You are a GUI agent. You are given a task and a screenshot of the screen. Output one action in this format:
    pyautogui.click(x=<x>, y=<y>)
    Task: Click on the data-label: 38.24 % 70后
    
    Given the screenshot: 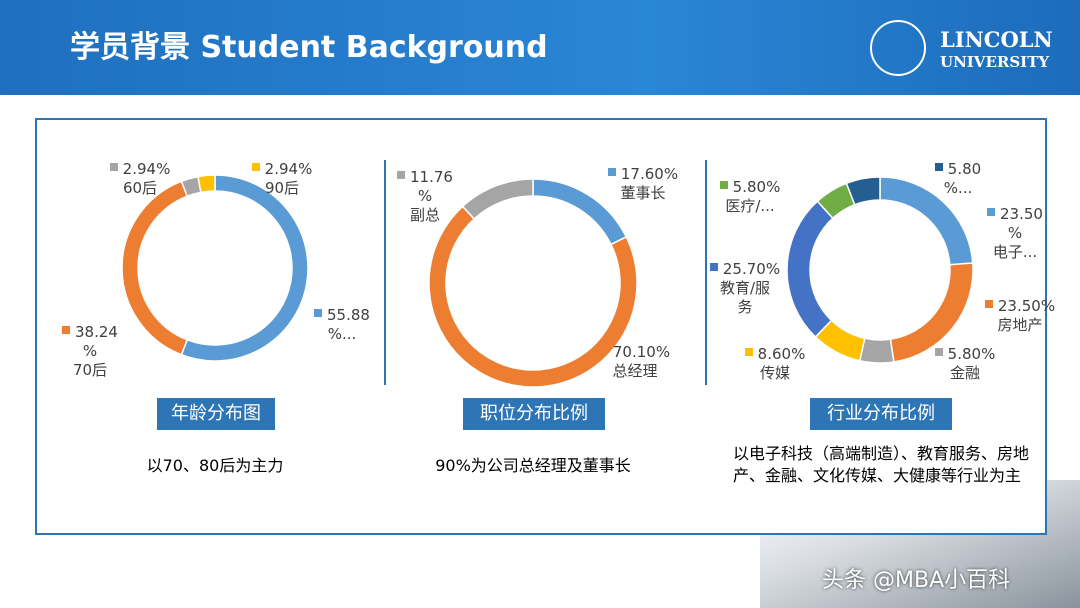 What is the action you would take?
    pyautogui.click(x=90, y=351)
    